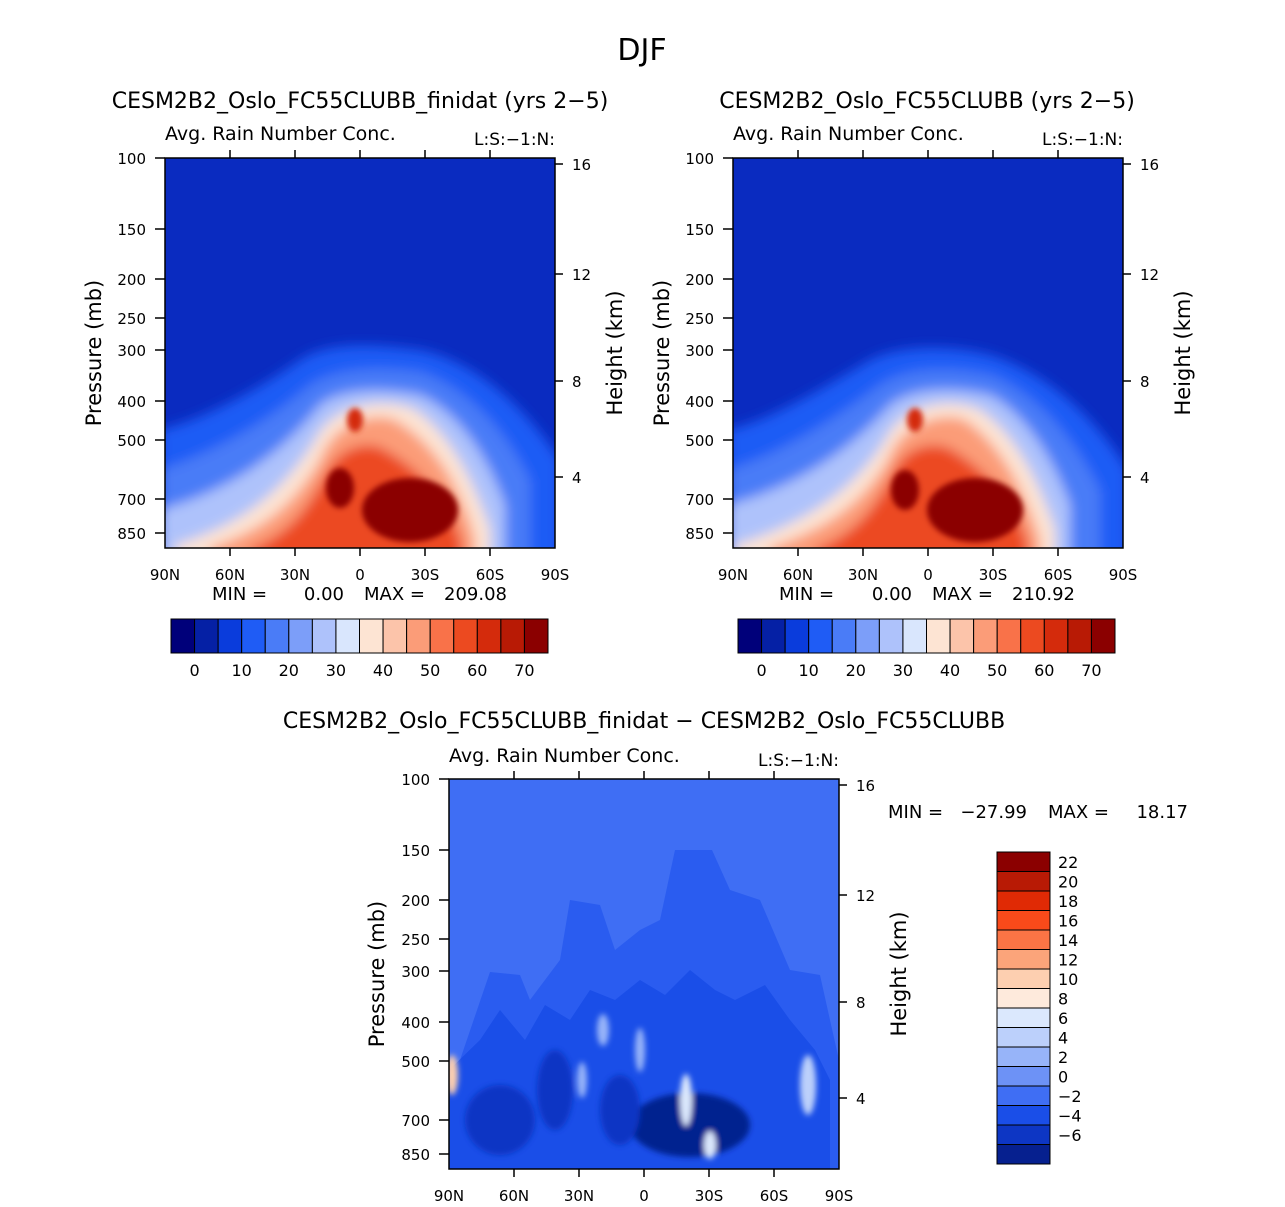  What do you see at coordinates (863, 575) in the screenshot?
I see `x-tick-label: 30N` at bounding box center [863, 575].